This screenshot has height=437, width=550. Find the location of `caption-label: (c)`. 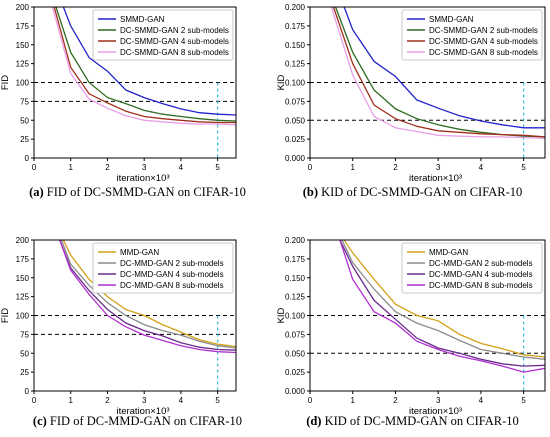

caption-label: (c) is located at coordinates (39, 421).